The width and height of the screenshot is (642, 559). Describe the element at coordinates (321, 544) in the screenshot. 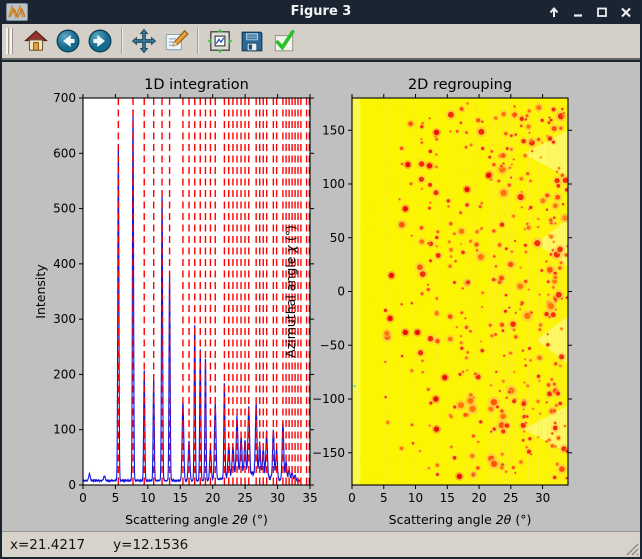

I see `statusbar: x=21.4217 y=12.1536` at that location.